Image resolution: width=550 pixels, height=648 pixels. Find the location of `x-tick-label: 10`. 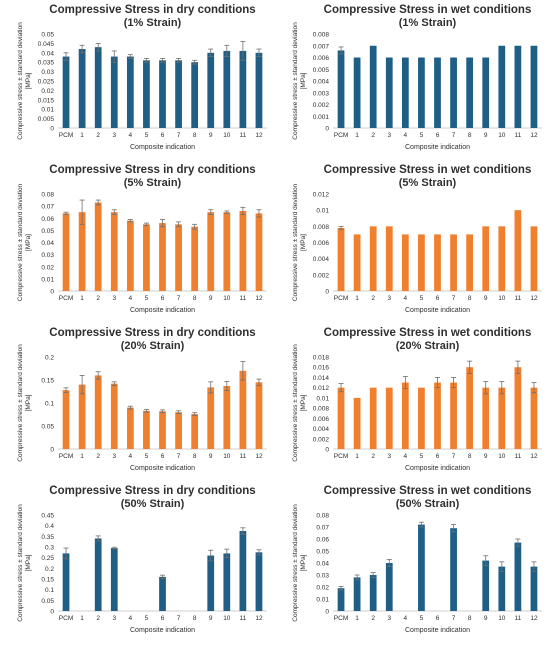

x-tick-label: 10 is located at coordinates (502, 618).